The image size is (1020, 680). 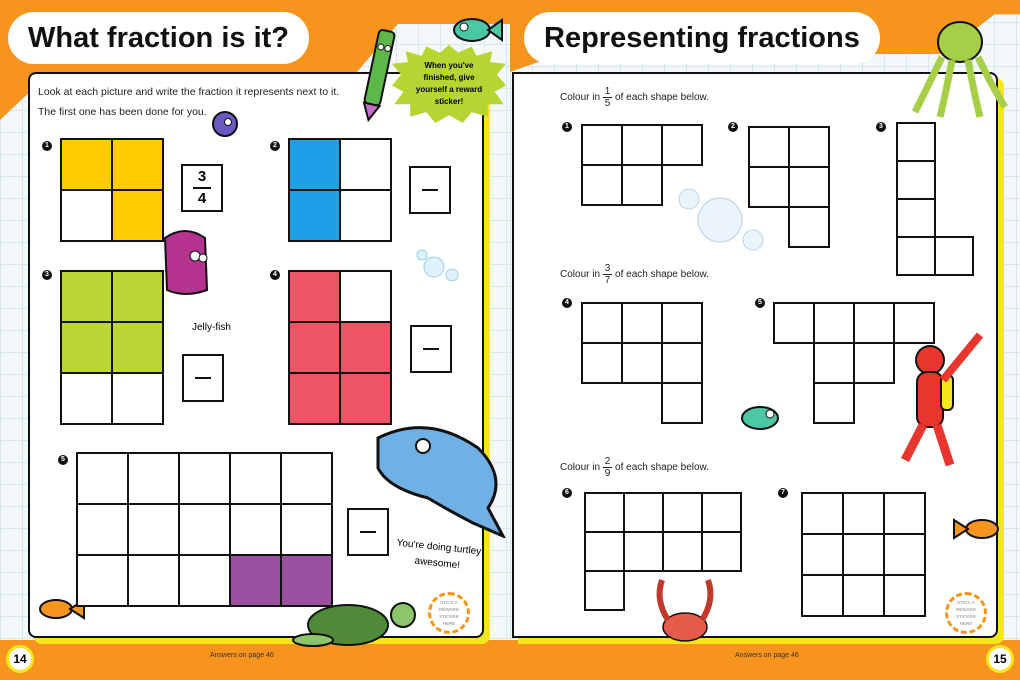 I want to click on denominator: 9, so click(x=607, y=473).